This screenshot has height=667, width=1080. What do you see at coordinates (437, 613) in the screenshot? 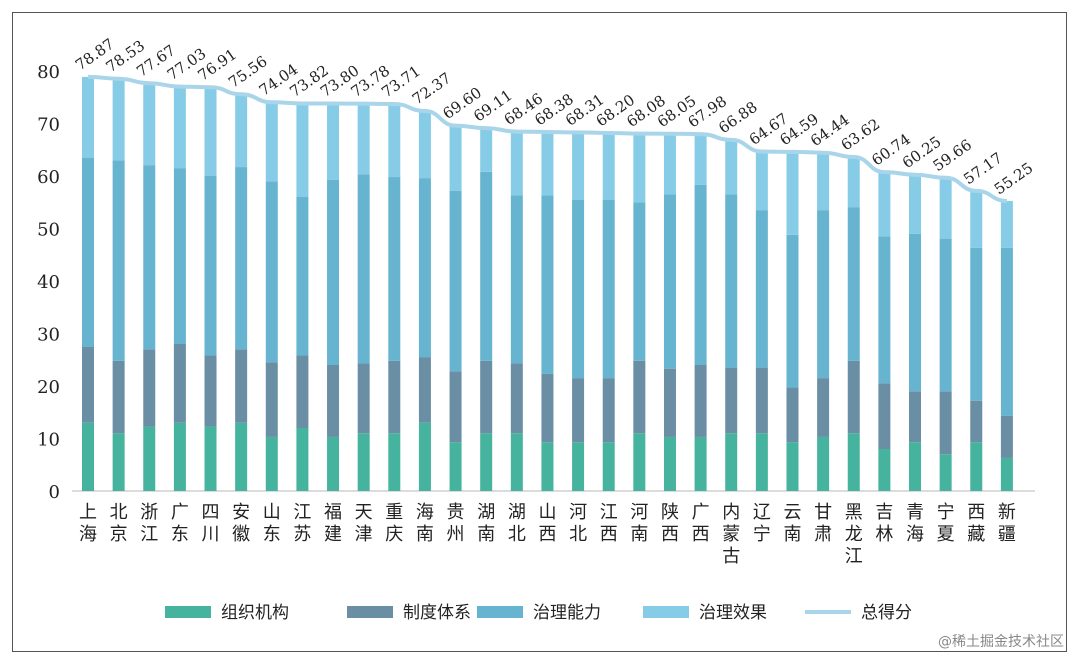
I see `legend-label: 制度体系` at bounding box center [437, 613].